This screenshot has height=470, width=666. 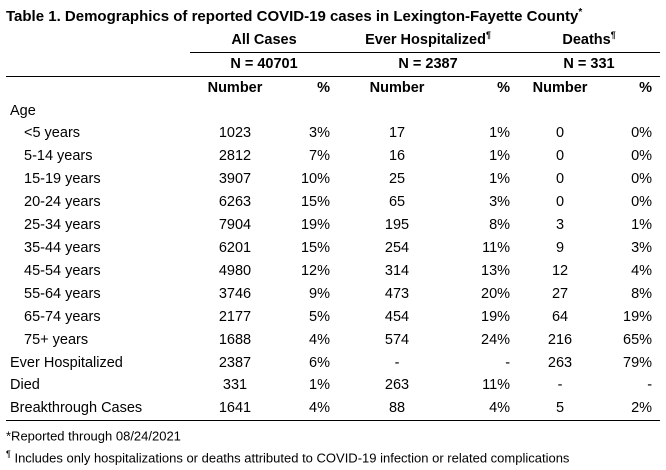 I want to click on table-row: Breakthrough Cases 1641 4% 88 4% 5 2%, so click(x=333, y=409).